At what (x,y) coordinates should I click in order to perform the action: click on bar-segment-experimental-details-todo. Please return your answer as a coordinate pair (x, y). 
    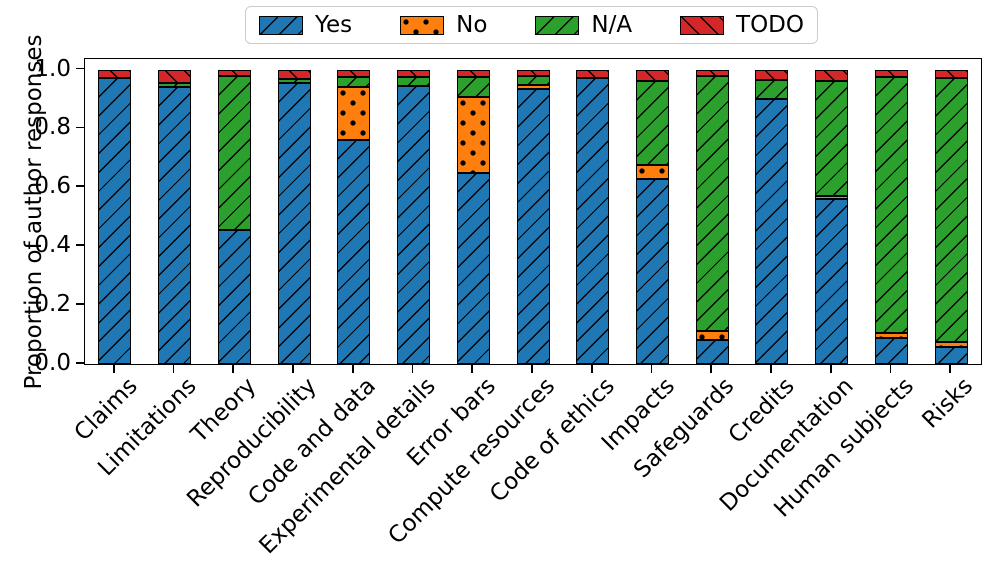
    Looking at the image, I should click on (414, 73).